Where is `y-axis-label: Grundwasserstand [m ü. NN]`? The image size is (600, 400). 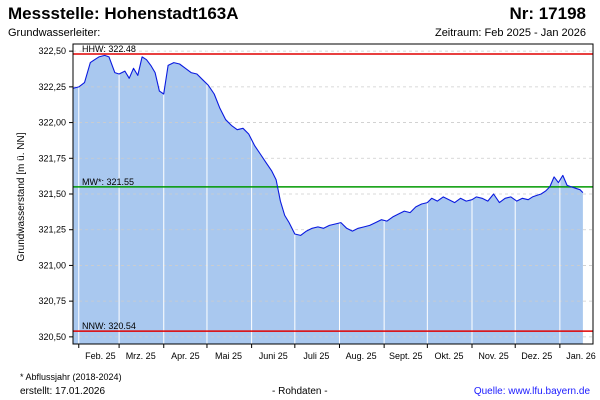
y-axis-label: Grundwasserstand [m ü. NN] is located at coordinates (21, 196).